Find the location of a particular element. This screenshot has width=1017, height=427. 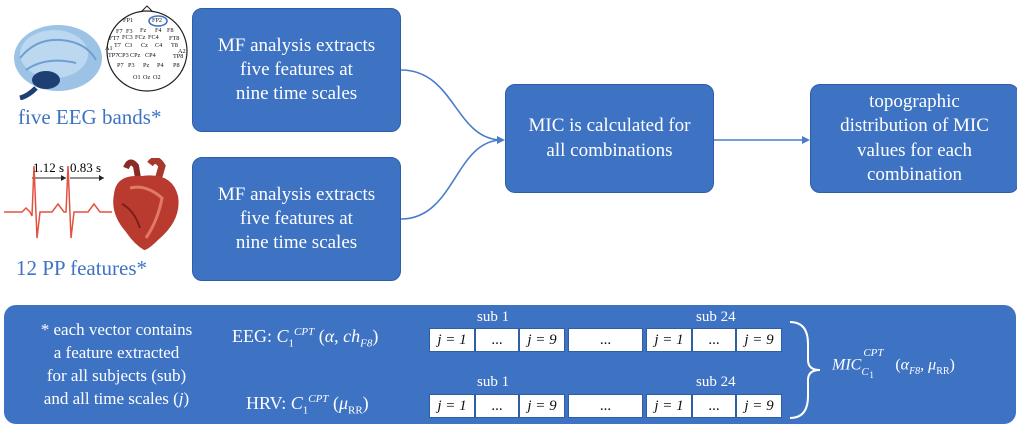

electrode-fz: Fz is located at coordinates (143, 30).